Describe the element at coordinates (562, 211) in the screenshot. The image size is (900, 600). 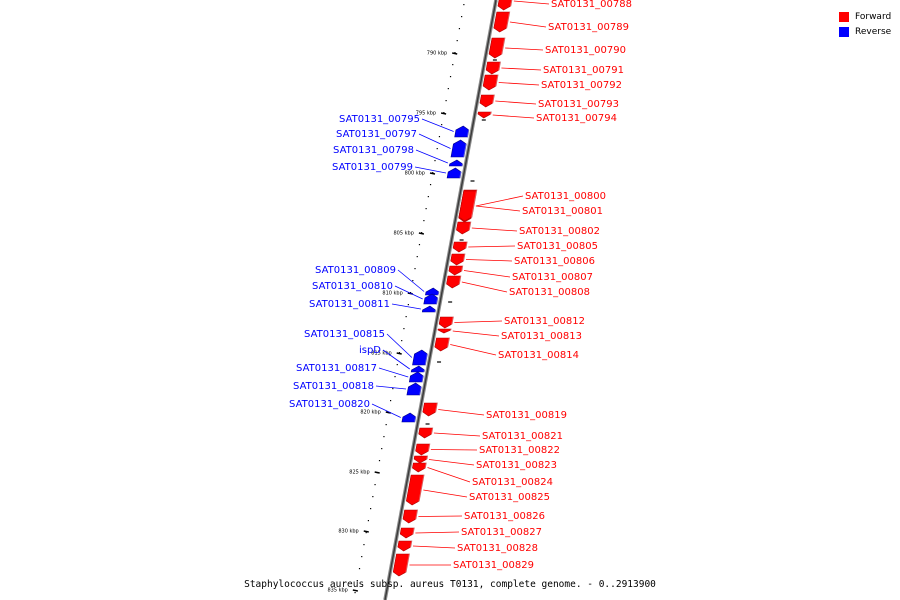
I see `gene-label: SAT0131_00801` at that location.